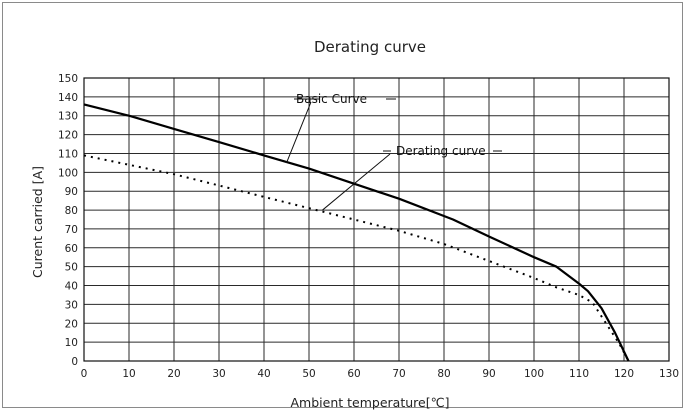 This screenshot has height=412, width=687. I want to click on y-tick-label: 20, so click(71, 324).